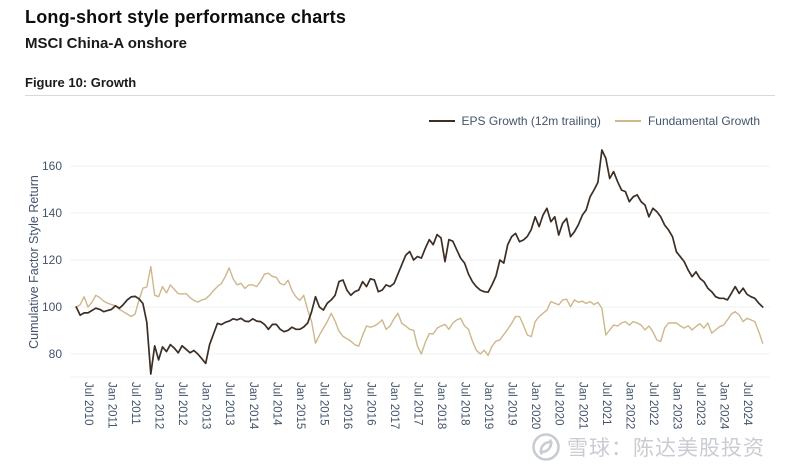 This screenshot has width=800, height=474. Describe the element at coordinates (56, 354) in the screenshot. I see `svg-text: 80` at that location.